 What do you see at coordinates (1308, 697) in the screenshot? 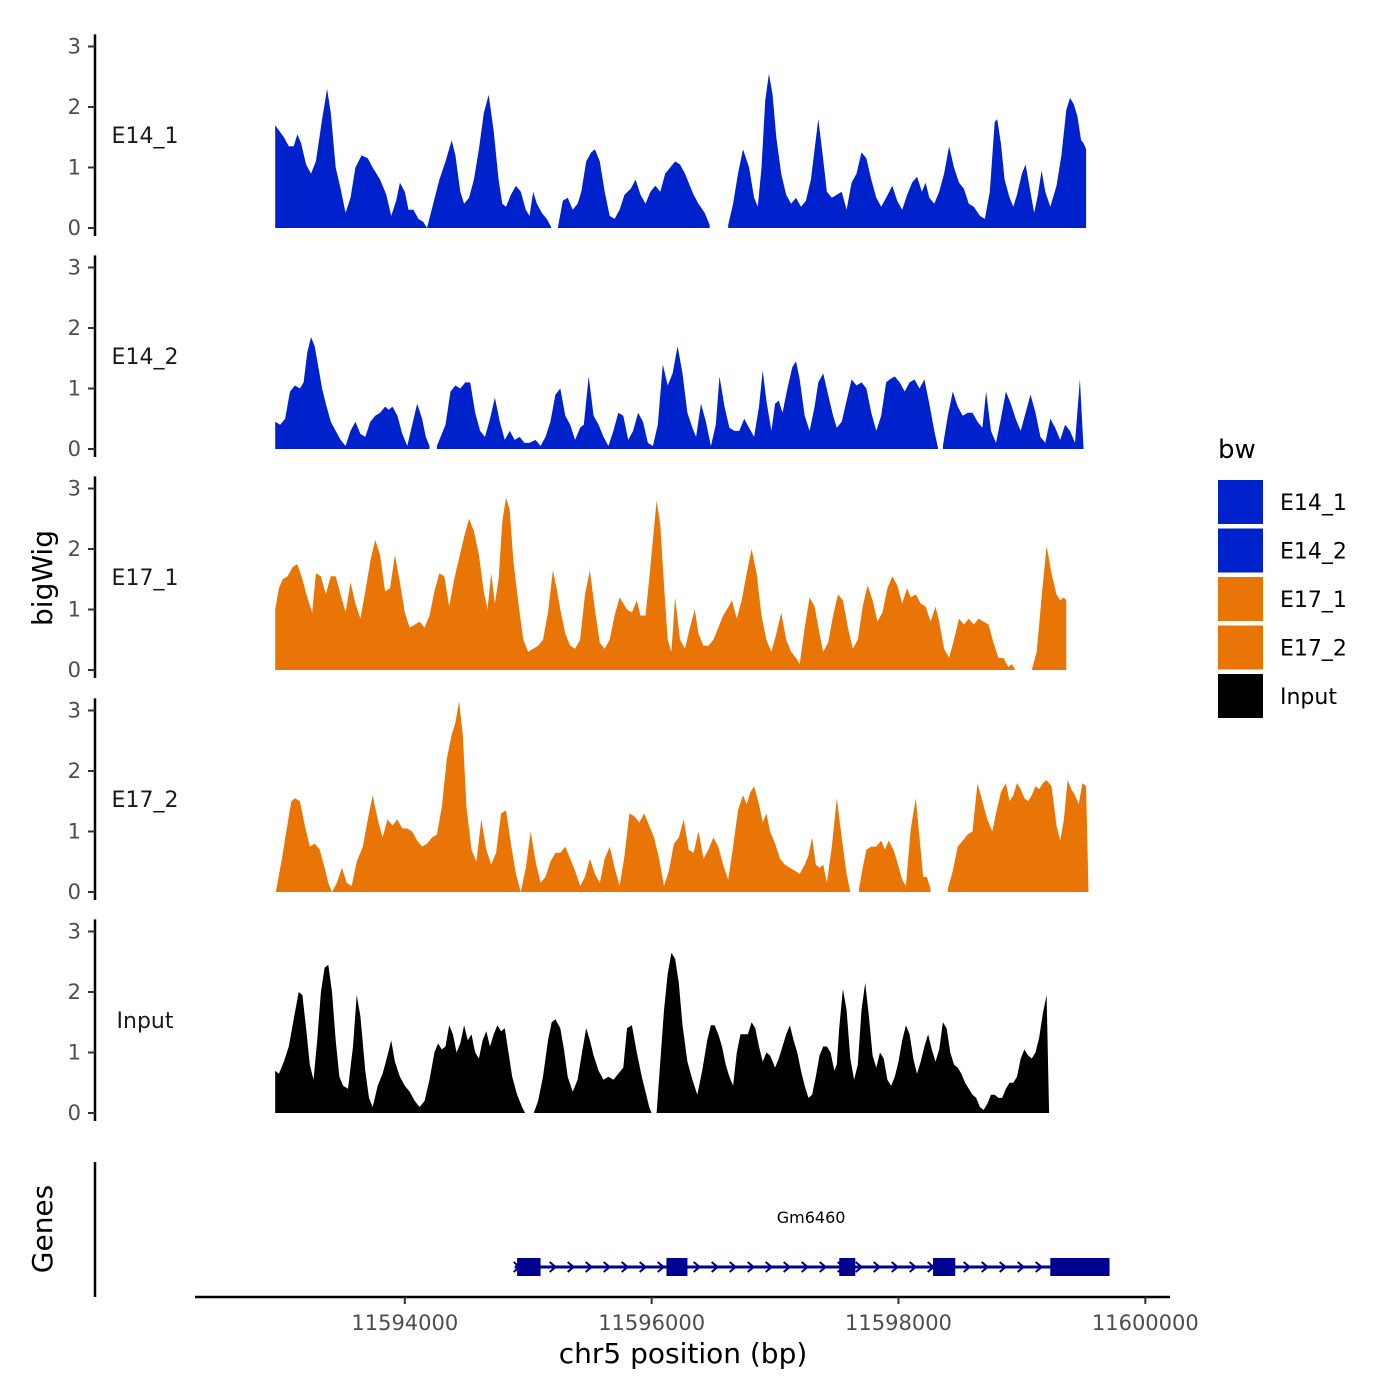
I see `legend-label: Input` at bounding box center [1308, 697].